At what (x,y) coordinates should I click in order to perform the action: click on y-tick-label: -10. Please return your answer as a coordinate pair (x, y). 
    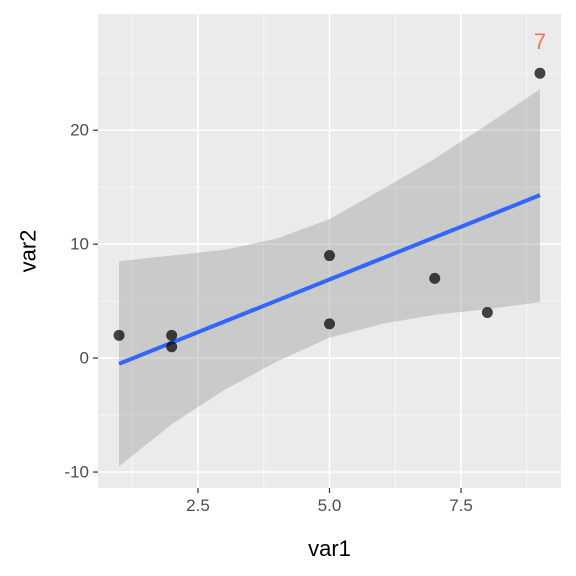
    Looking at the image, I should click on (76, 472).